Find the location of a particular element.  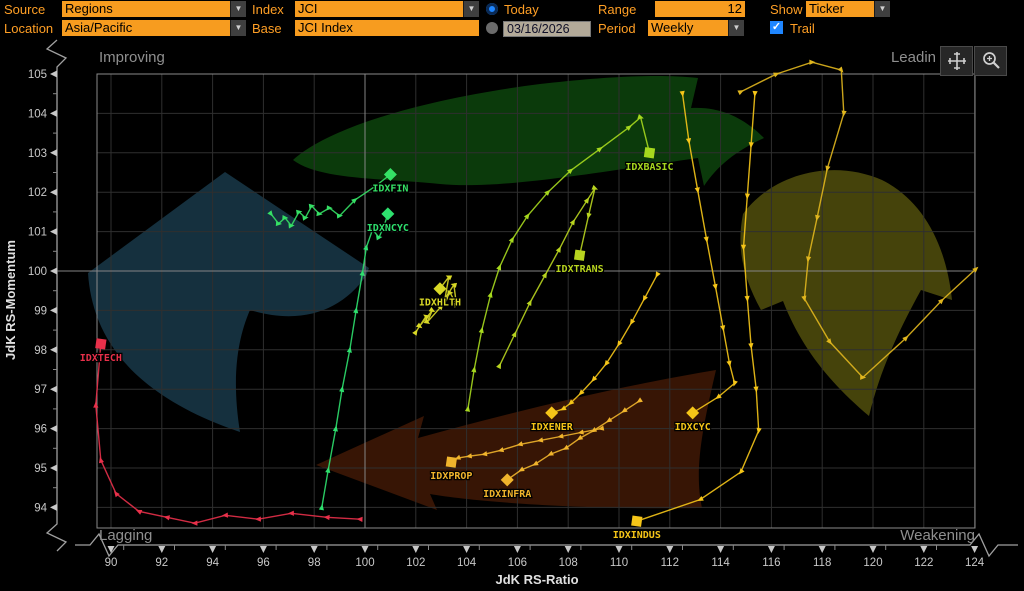

quadrant-label-leading: Leadin is located at coordinates (913, 57).